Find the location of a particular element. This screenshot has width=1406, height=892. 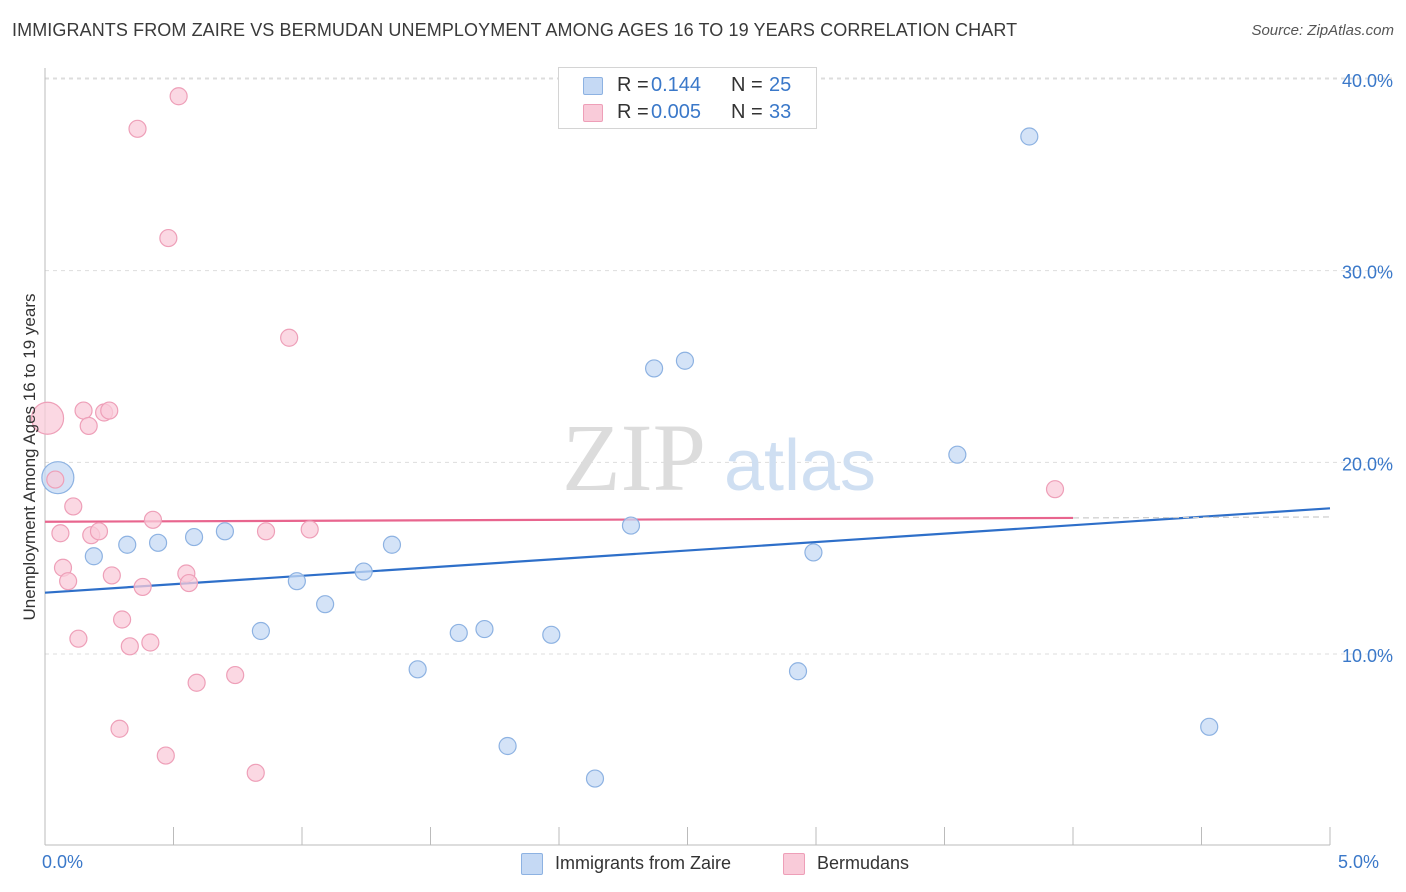

watermark-zip: ZIP is located at coordinates (634, 457).